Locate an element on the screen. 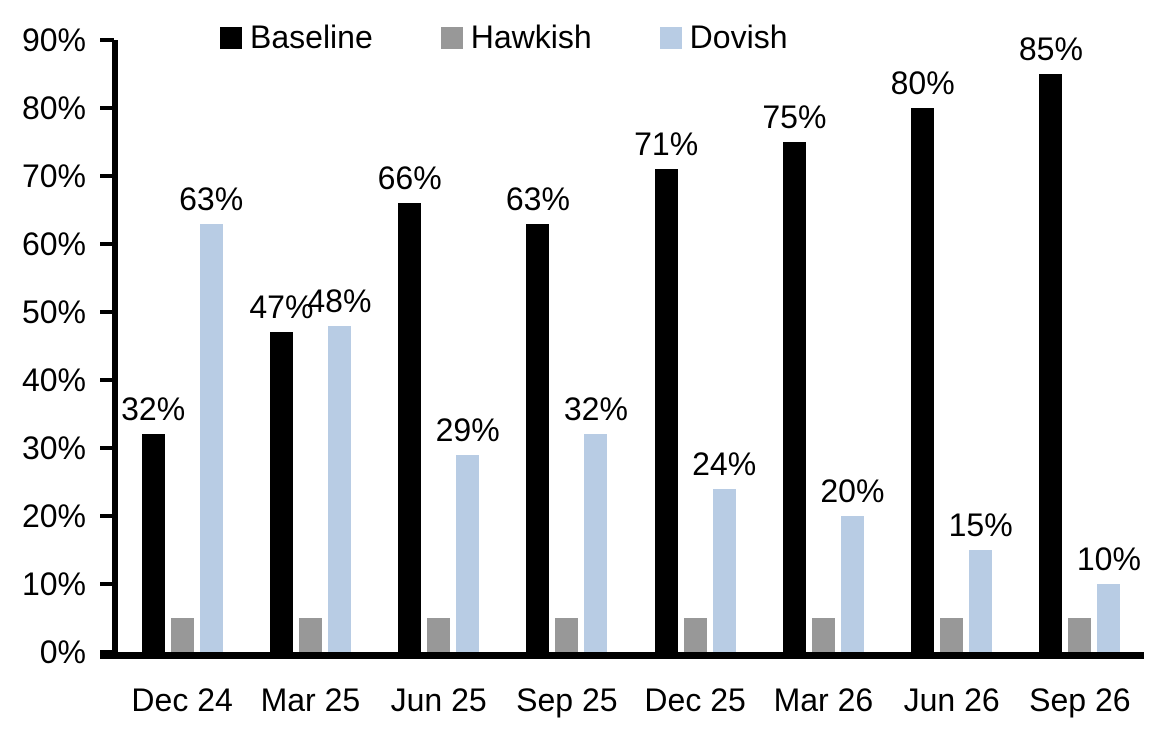  bar-value-label-dovish-mar-26: 20% is located at coordinates (852, 491).